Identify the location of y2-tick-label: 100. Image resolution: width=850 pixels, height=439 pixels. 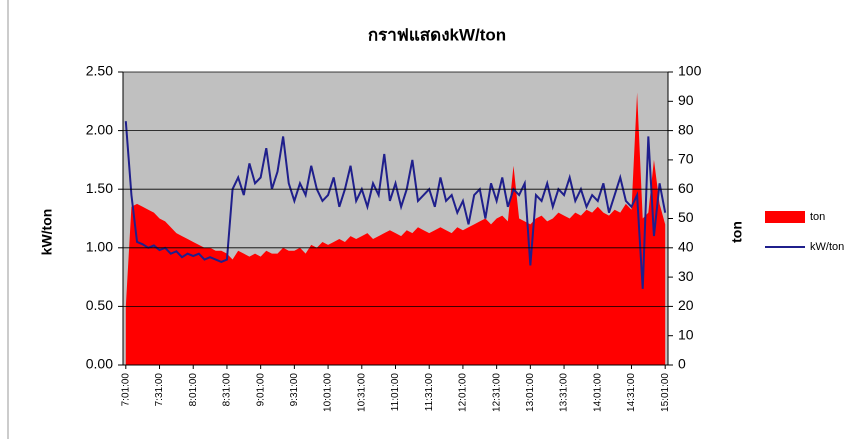
(690, 71).